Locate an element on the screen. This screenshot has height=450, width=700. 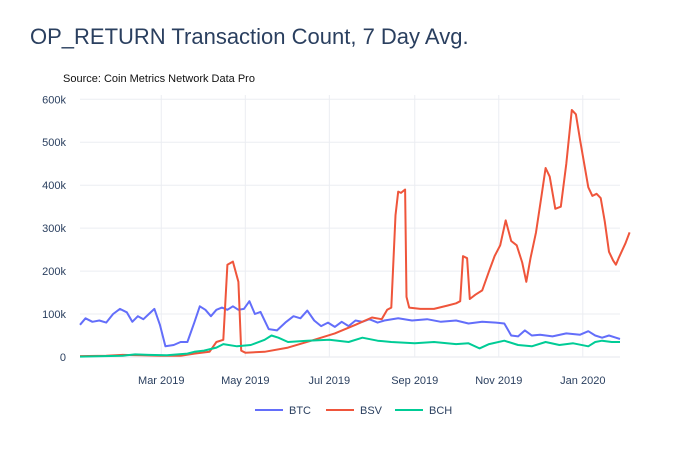
legend-item-bch: BCH is located at coordinates (423, 411).